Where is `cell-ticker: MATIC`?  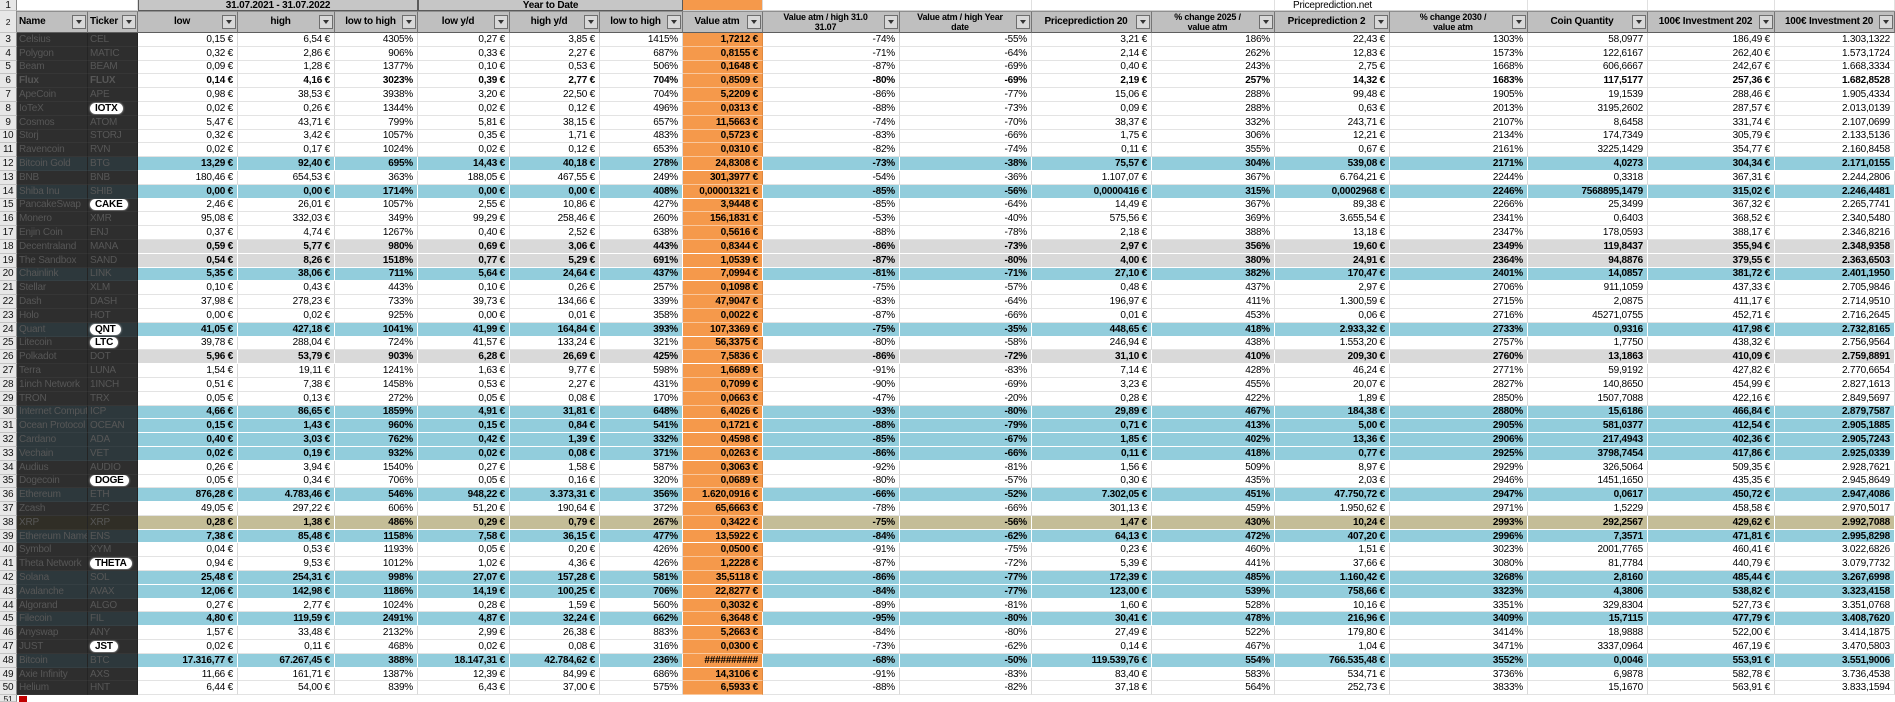 cell-ticker: MATIC is located at coordinates (113, 53).